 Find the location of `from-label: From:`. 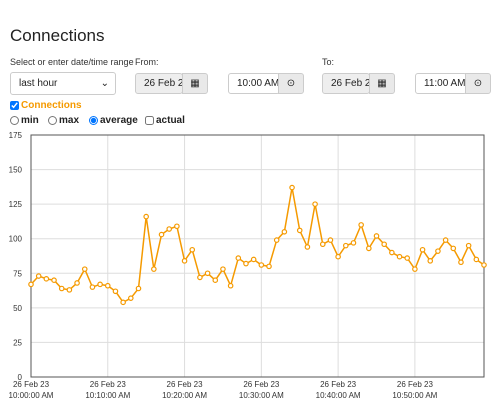

from-label: From: is located at coordinates (147, 62).